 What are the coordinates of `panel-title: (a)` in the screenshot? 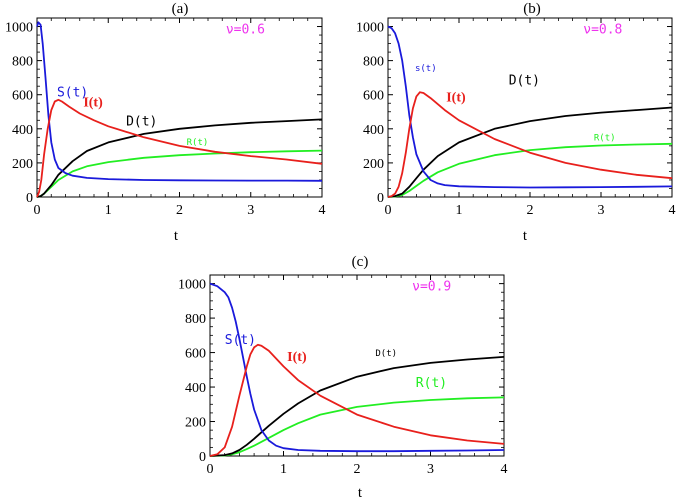 It's located at (180, 9).